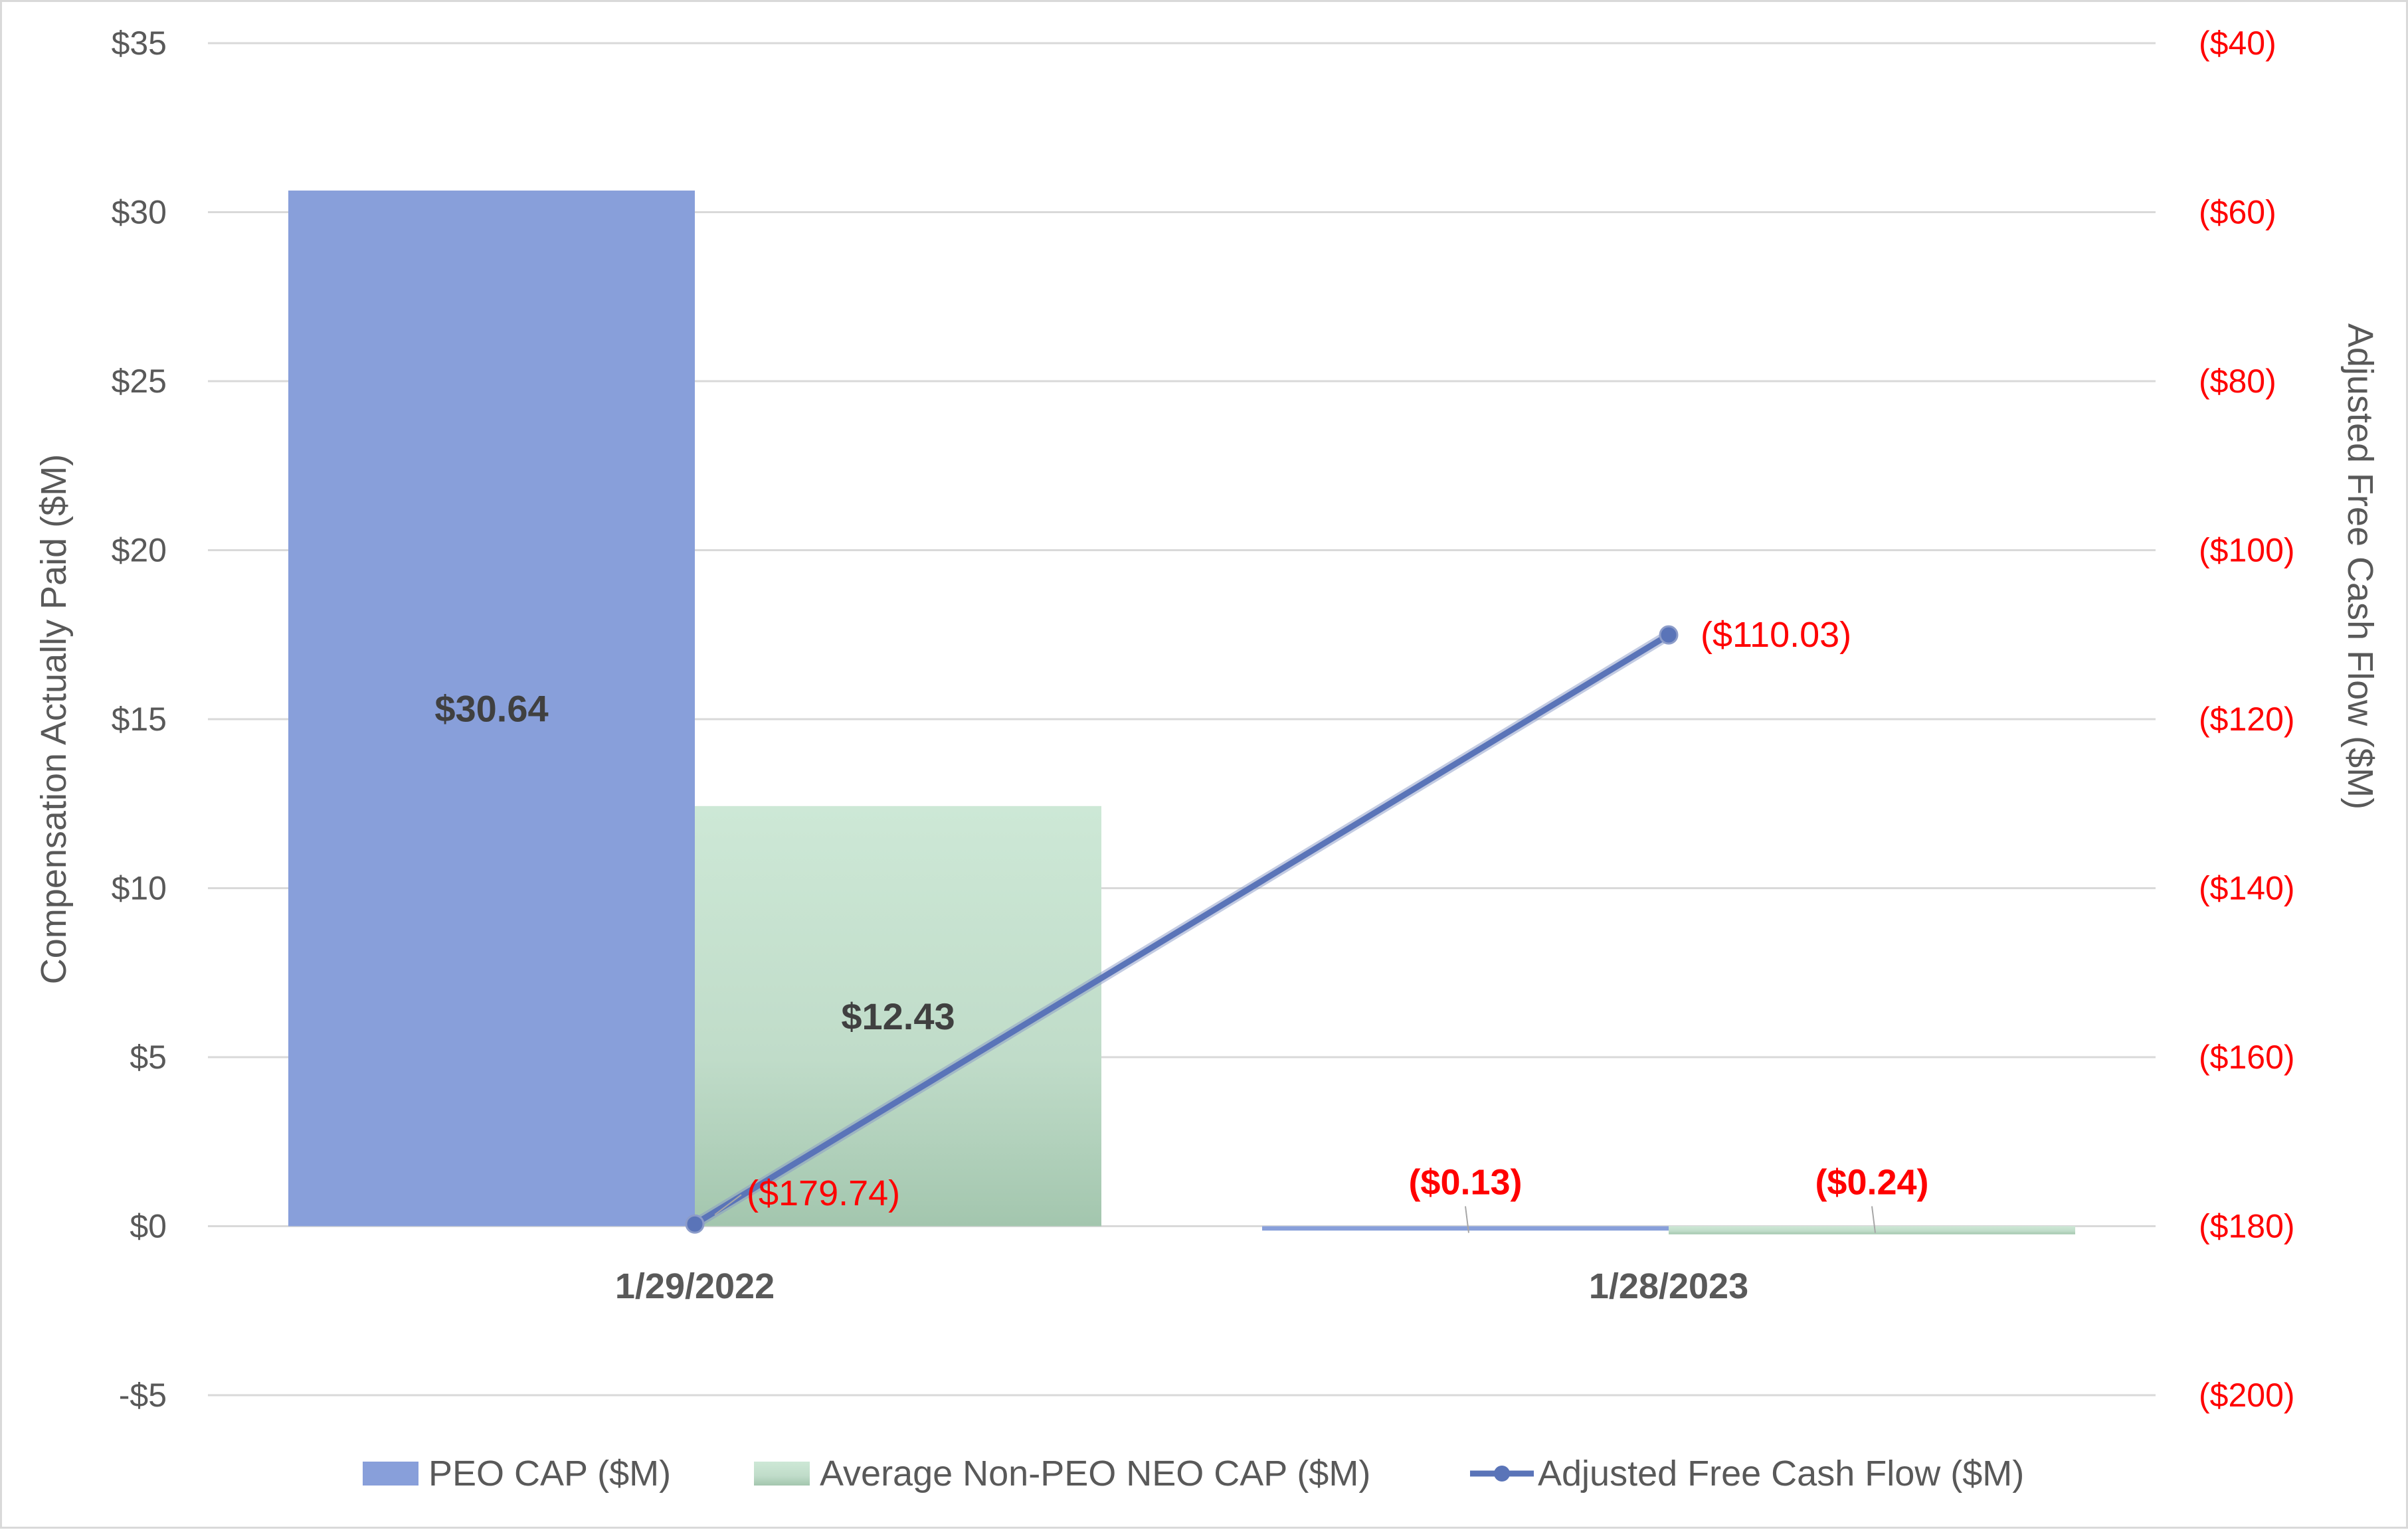 The image size is (2408, 1530). I want to click on right-axis-title: Adjusted Free Cash Flow ($M), so click(2360, 566).